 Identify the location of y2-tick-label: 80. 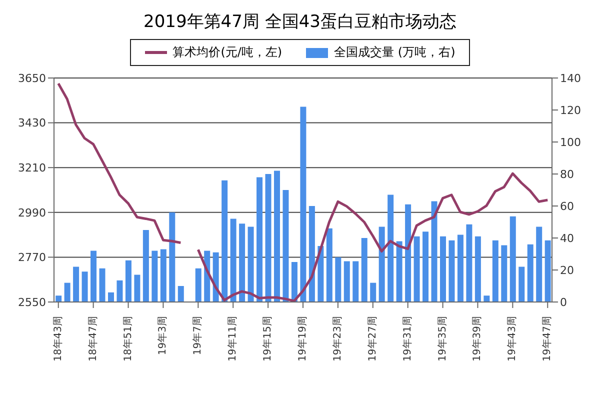
(567, 174).